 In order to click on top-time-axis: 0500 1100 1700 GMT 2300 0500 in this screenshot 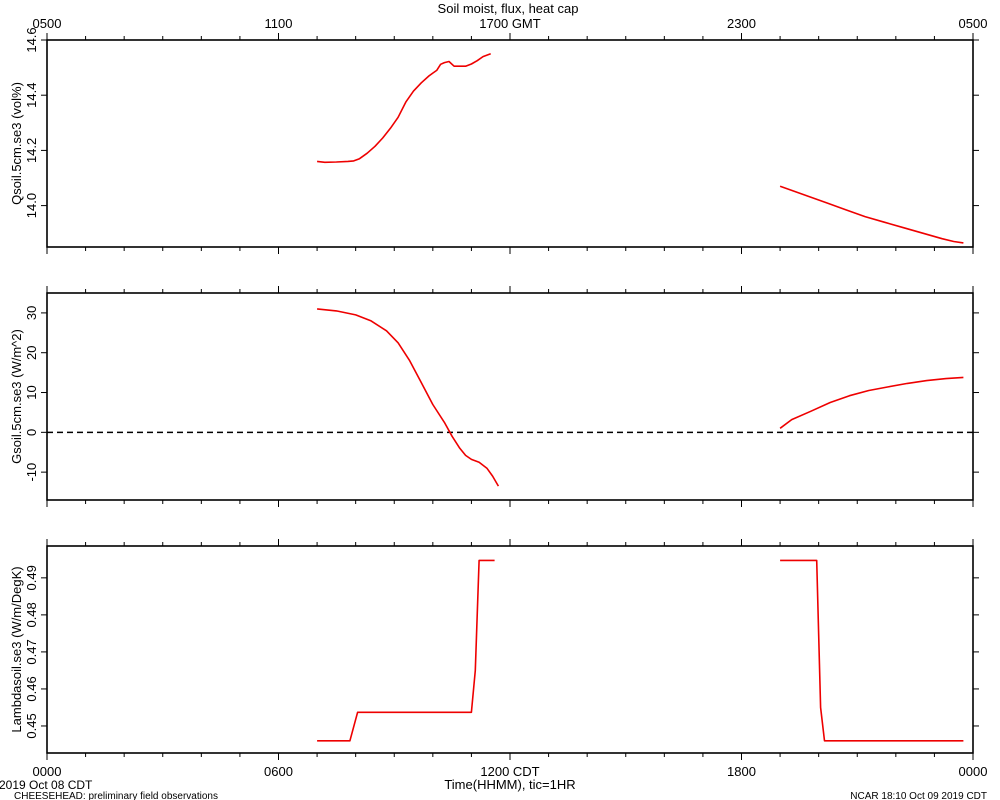, I will do `click(510, 23)`.